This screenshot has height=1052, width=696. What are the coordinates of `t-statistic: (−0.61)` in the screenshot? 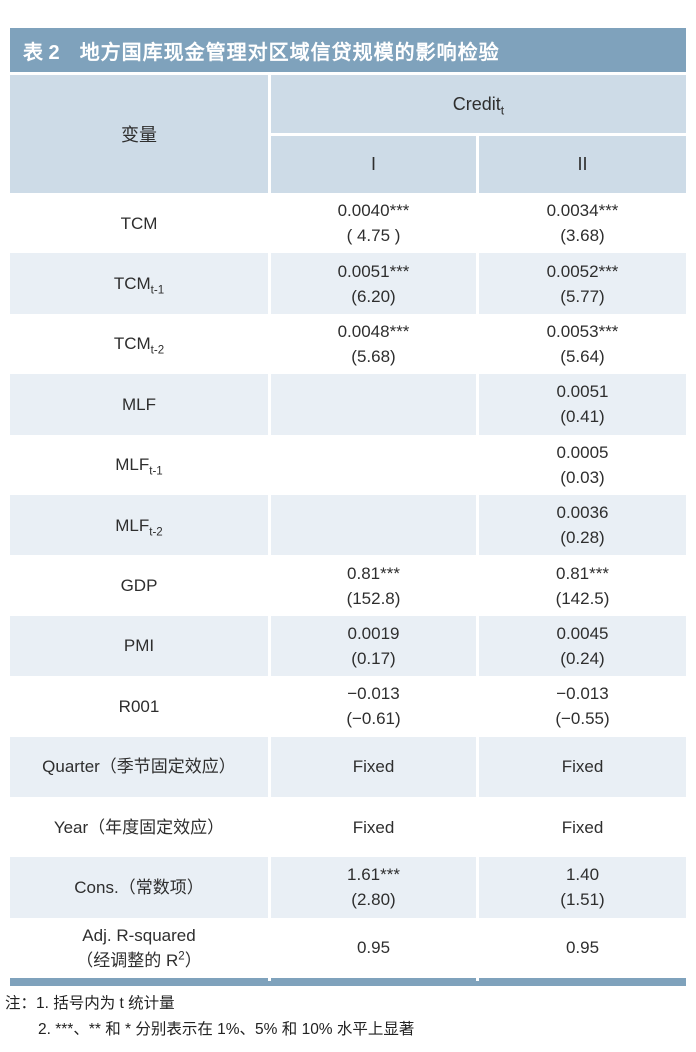 It's located at (373, 719).